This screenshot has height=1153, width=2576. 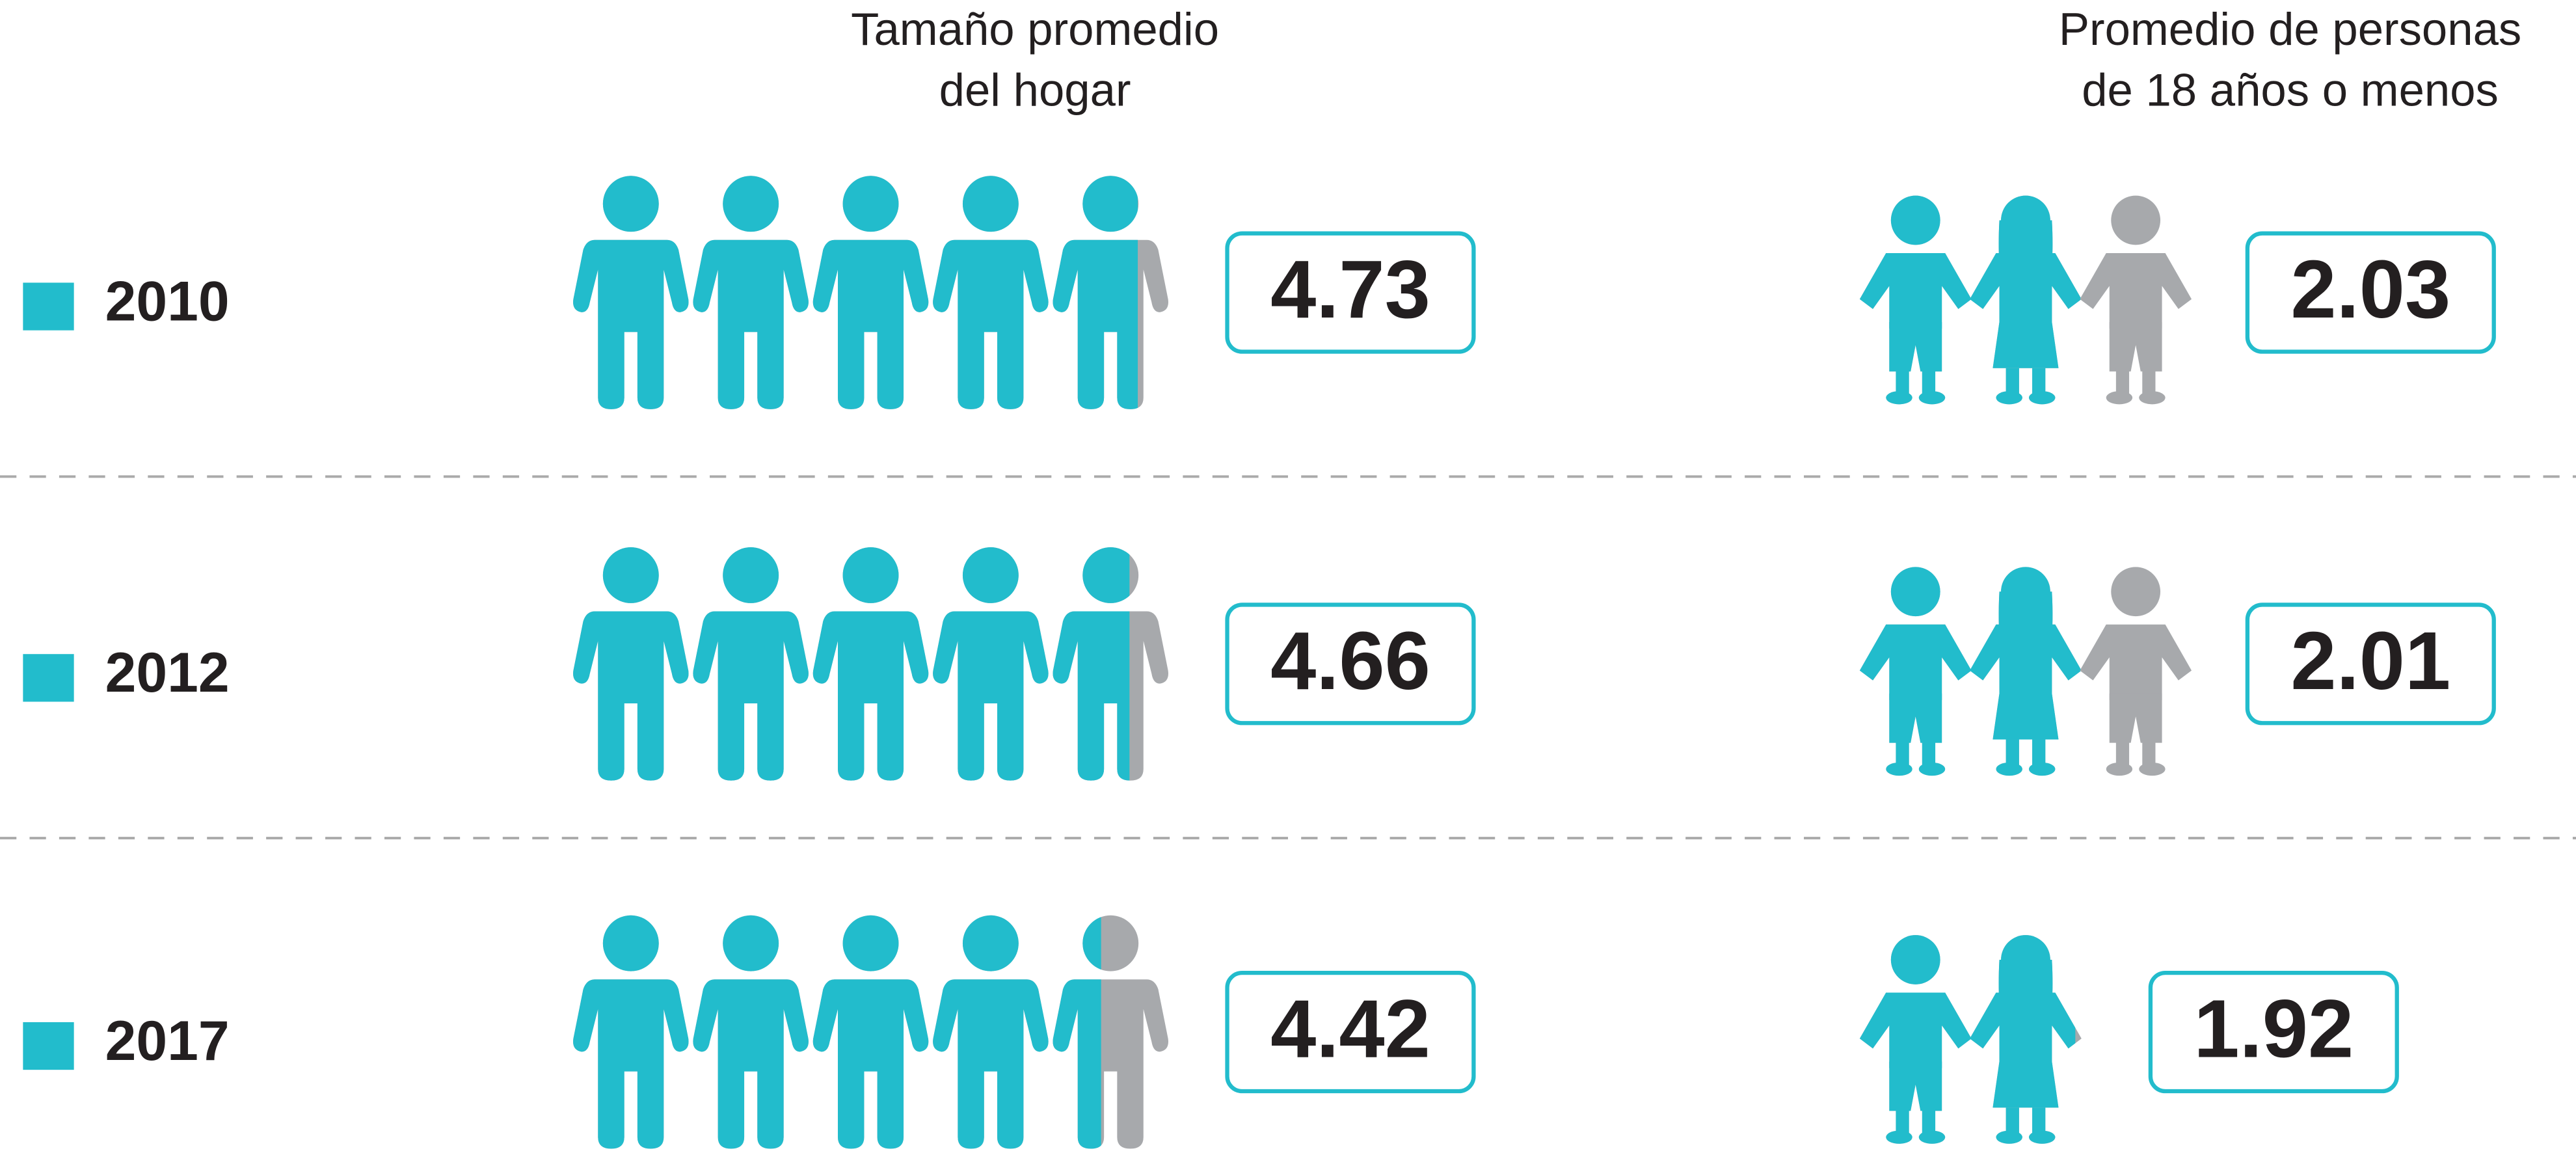 I want to click on value-label: 2.03, so click(x=2370, y=289).